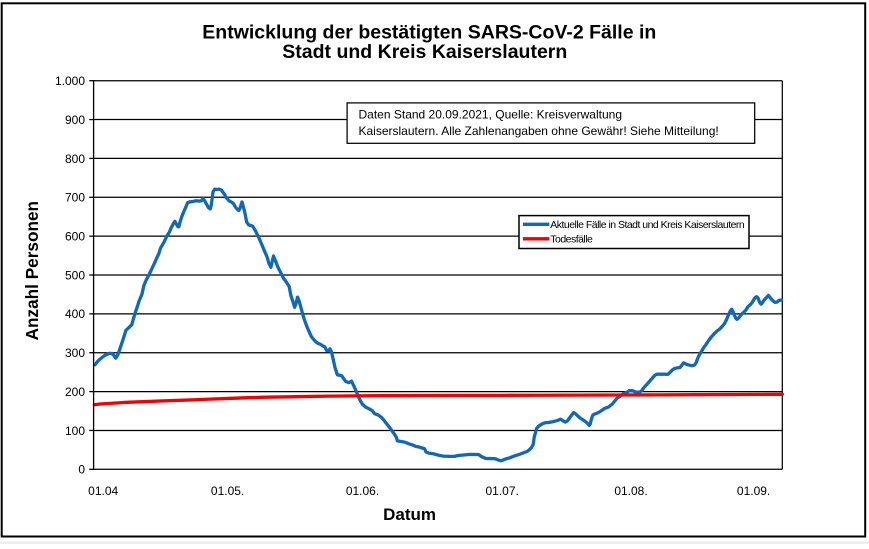  What do you see at coordinates (753, 491) in the screenshot?
I see `svg-text: 01.09.` at bounding box center [753, 491].